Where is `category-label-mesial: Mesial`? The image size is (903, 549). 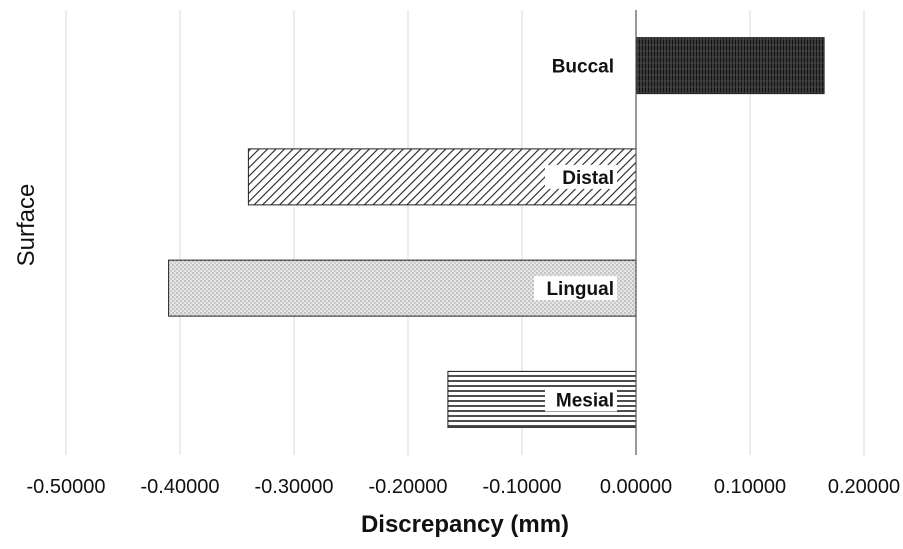
category-label-mesial: Mesial is located at coordinates (585, 400).